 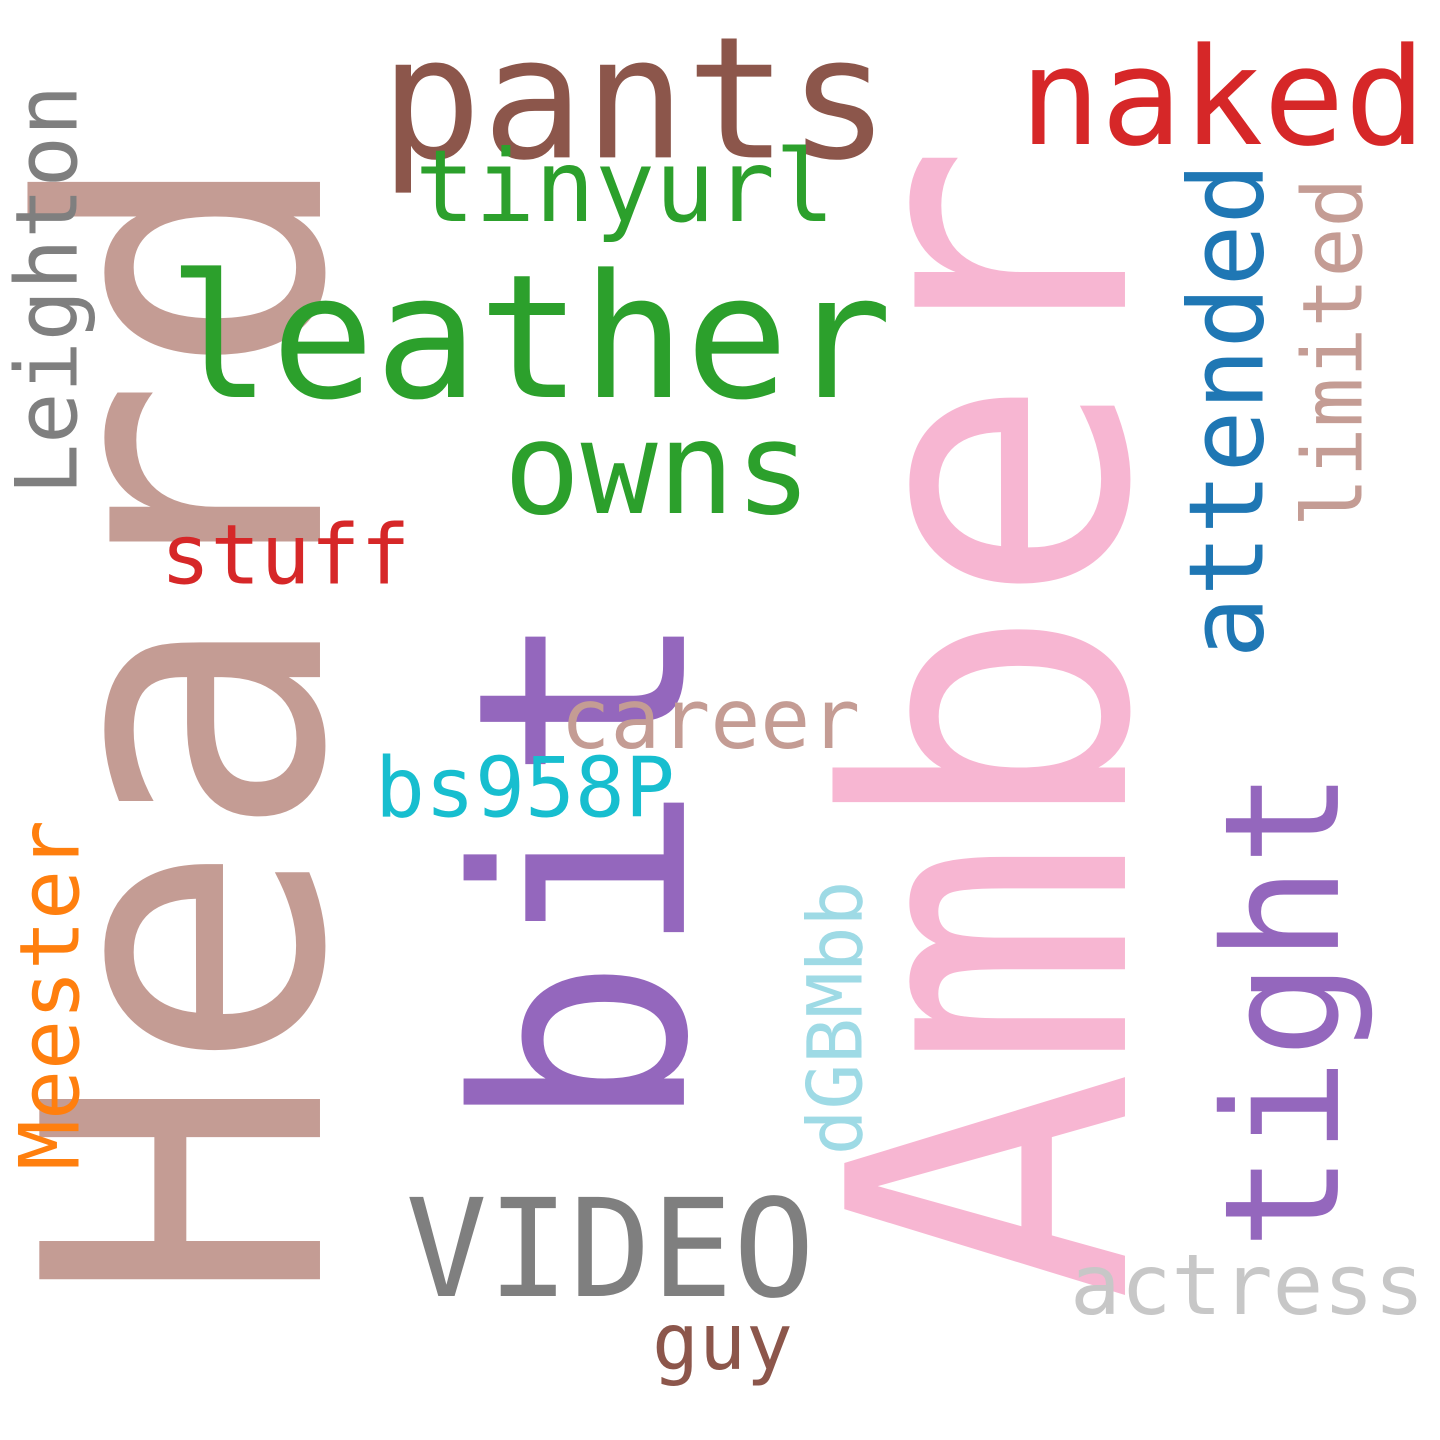 I want to click on word-naked: naked, so click(x=1222, y=97).